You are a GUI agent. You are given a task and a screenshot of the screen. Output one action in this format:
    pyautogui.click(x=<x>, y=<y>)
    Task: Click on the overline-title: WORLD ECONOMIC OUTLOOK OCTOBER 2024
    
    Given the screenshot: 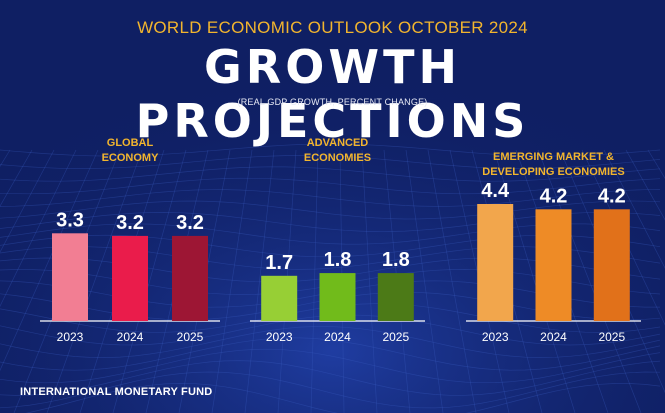 What is the action you would take?
    pyautogui.click(x=332, y=27)
    